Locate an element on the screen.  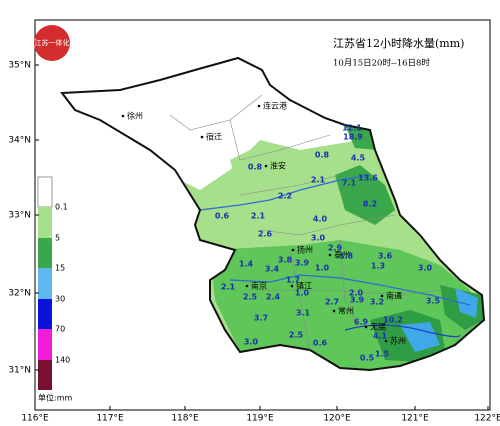
legend-level: 0.1 is located at coordinates (61, 207).